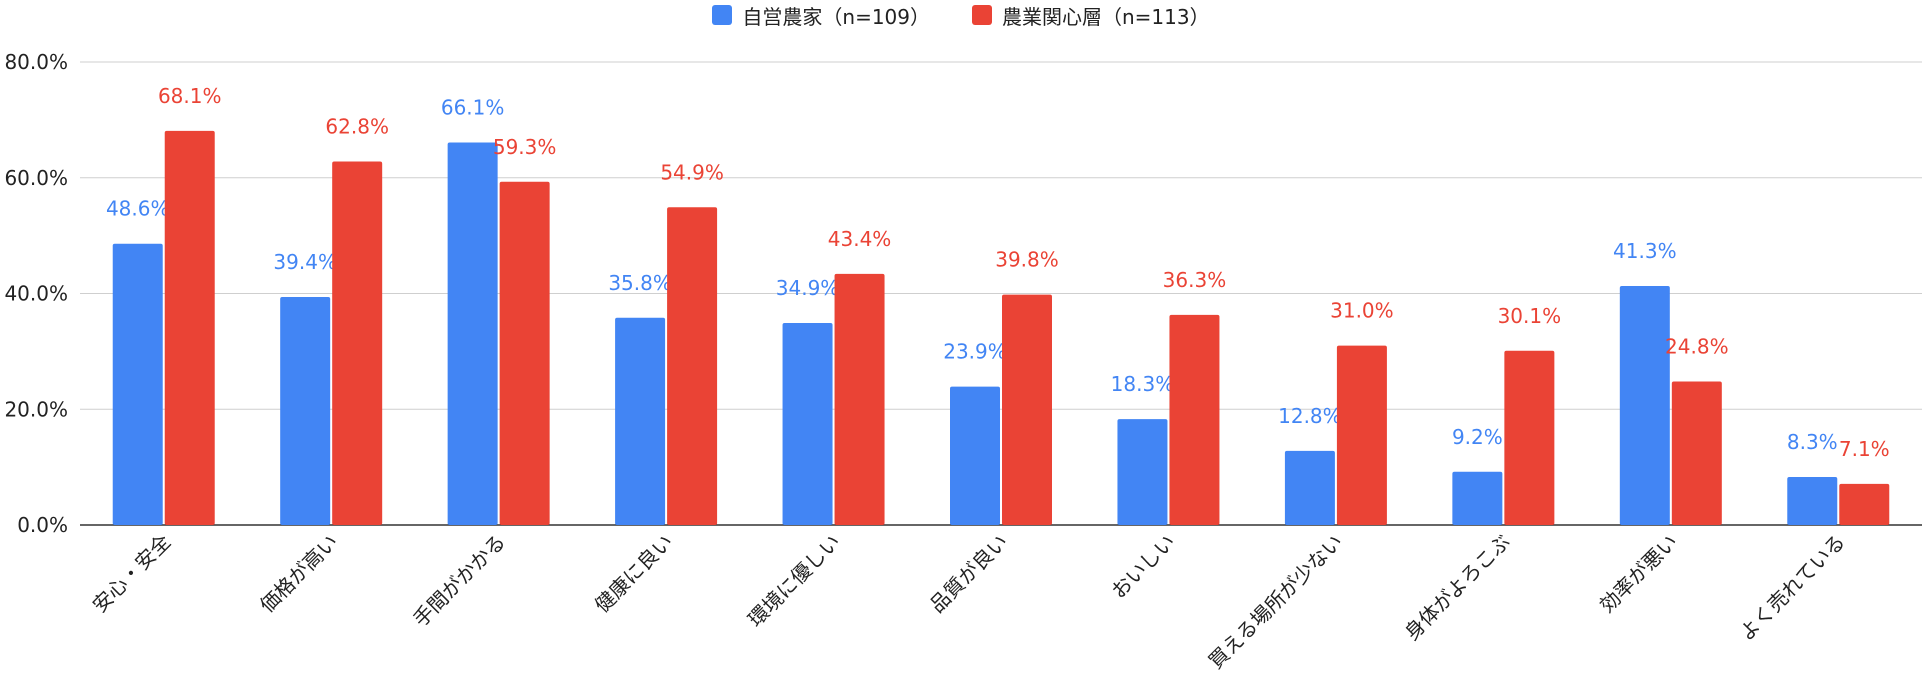 The image size is (1922, 675). Describe the element at coordinates (132, 574) in the screenshot. I see `x-category-label: 安心・安全` at that location.